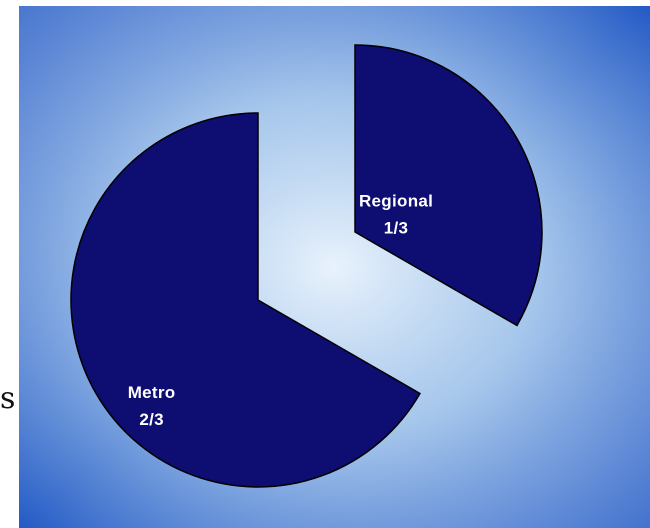  Describe the element at coordinates (152, 392) in the screenshot. I see `pie-label-metro: Metro` at that location.